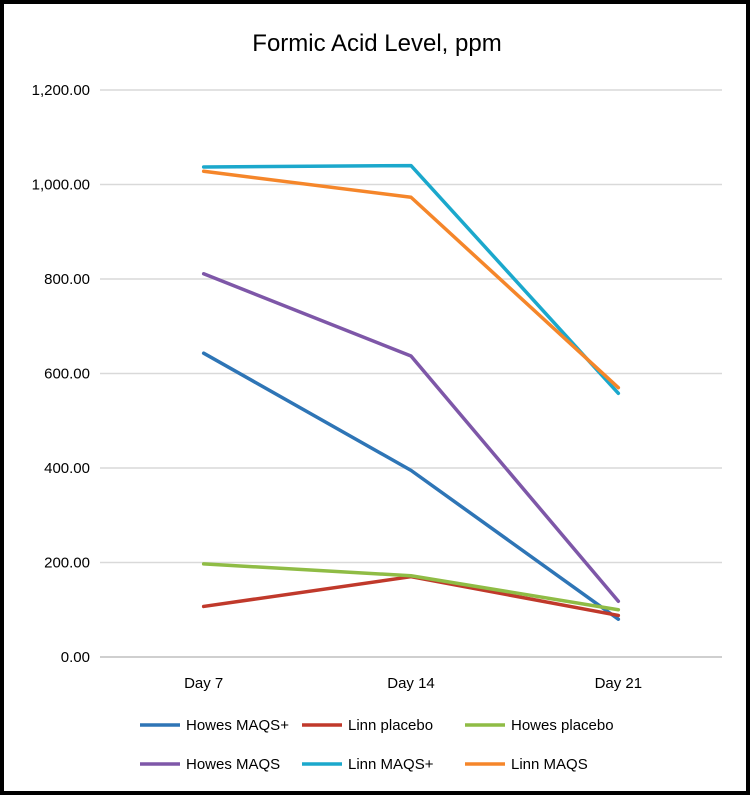 The height and width of the screenshot is (795, 750). Describe the element at coordinates (203, 683) in the screenshot. I see `x-tick-label: Day 7` at that location.